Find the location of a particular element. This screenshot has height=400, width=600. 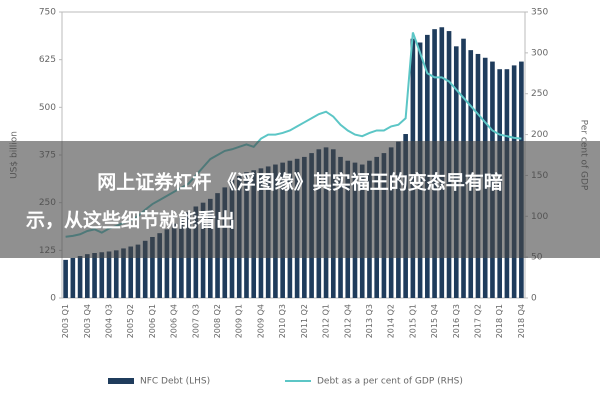

x-tick-label: 2009 Q4 is located at coordinates (260, 321).